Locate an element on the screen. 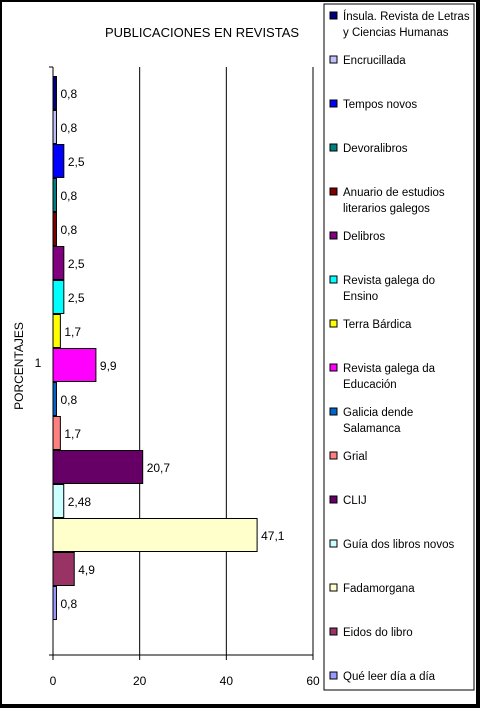 The height and width of the screenshot is (708, 480). legend-label: Qué leer día a día is located at coordinates (389, 677).